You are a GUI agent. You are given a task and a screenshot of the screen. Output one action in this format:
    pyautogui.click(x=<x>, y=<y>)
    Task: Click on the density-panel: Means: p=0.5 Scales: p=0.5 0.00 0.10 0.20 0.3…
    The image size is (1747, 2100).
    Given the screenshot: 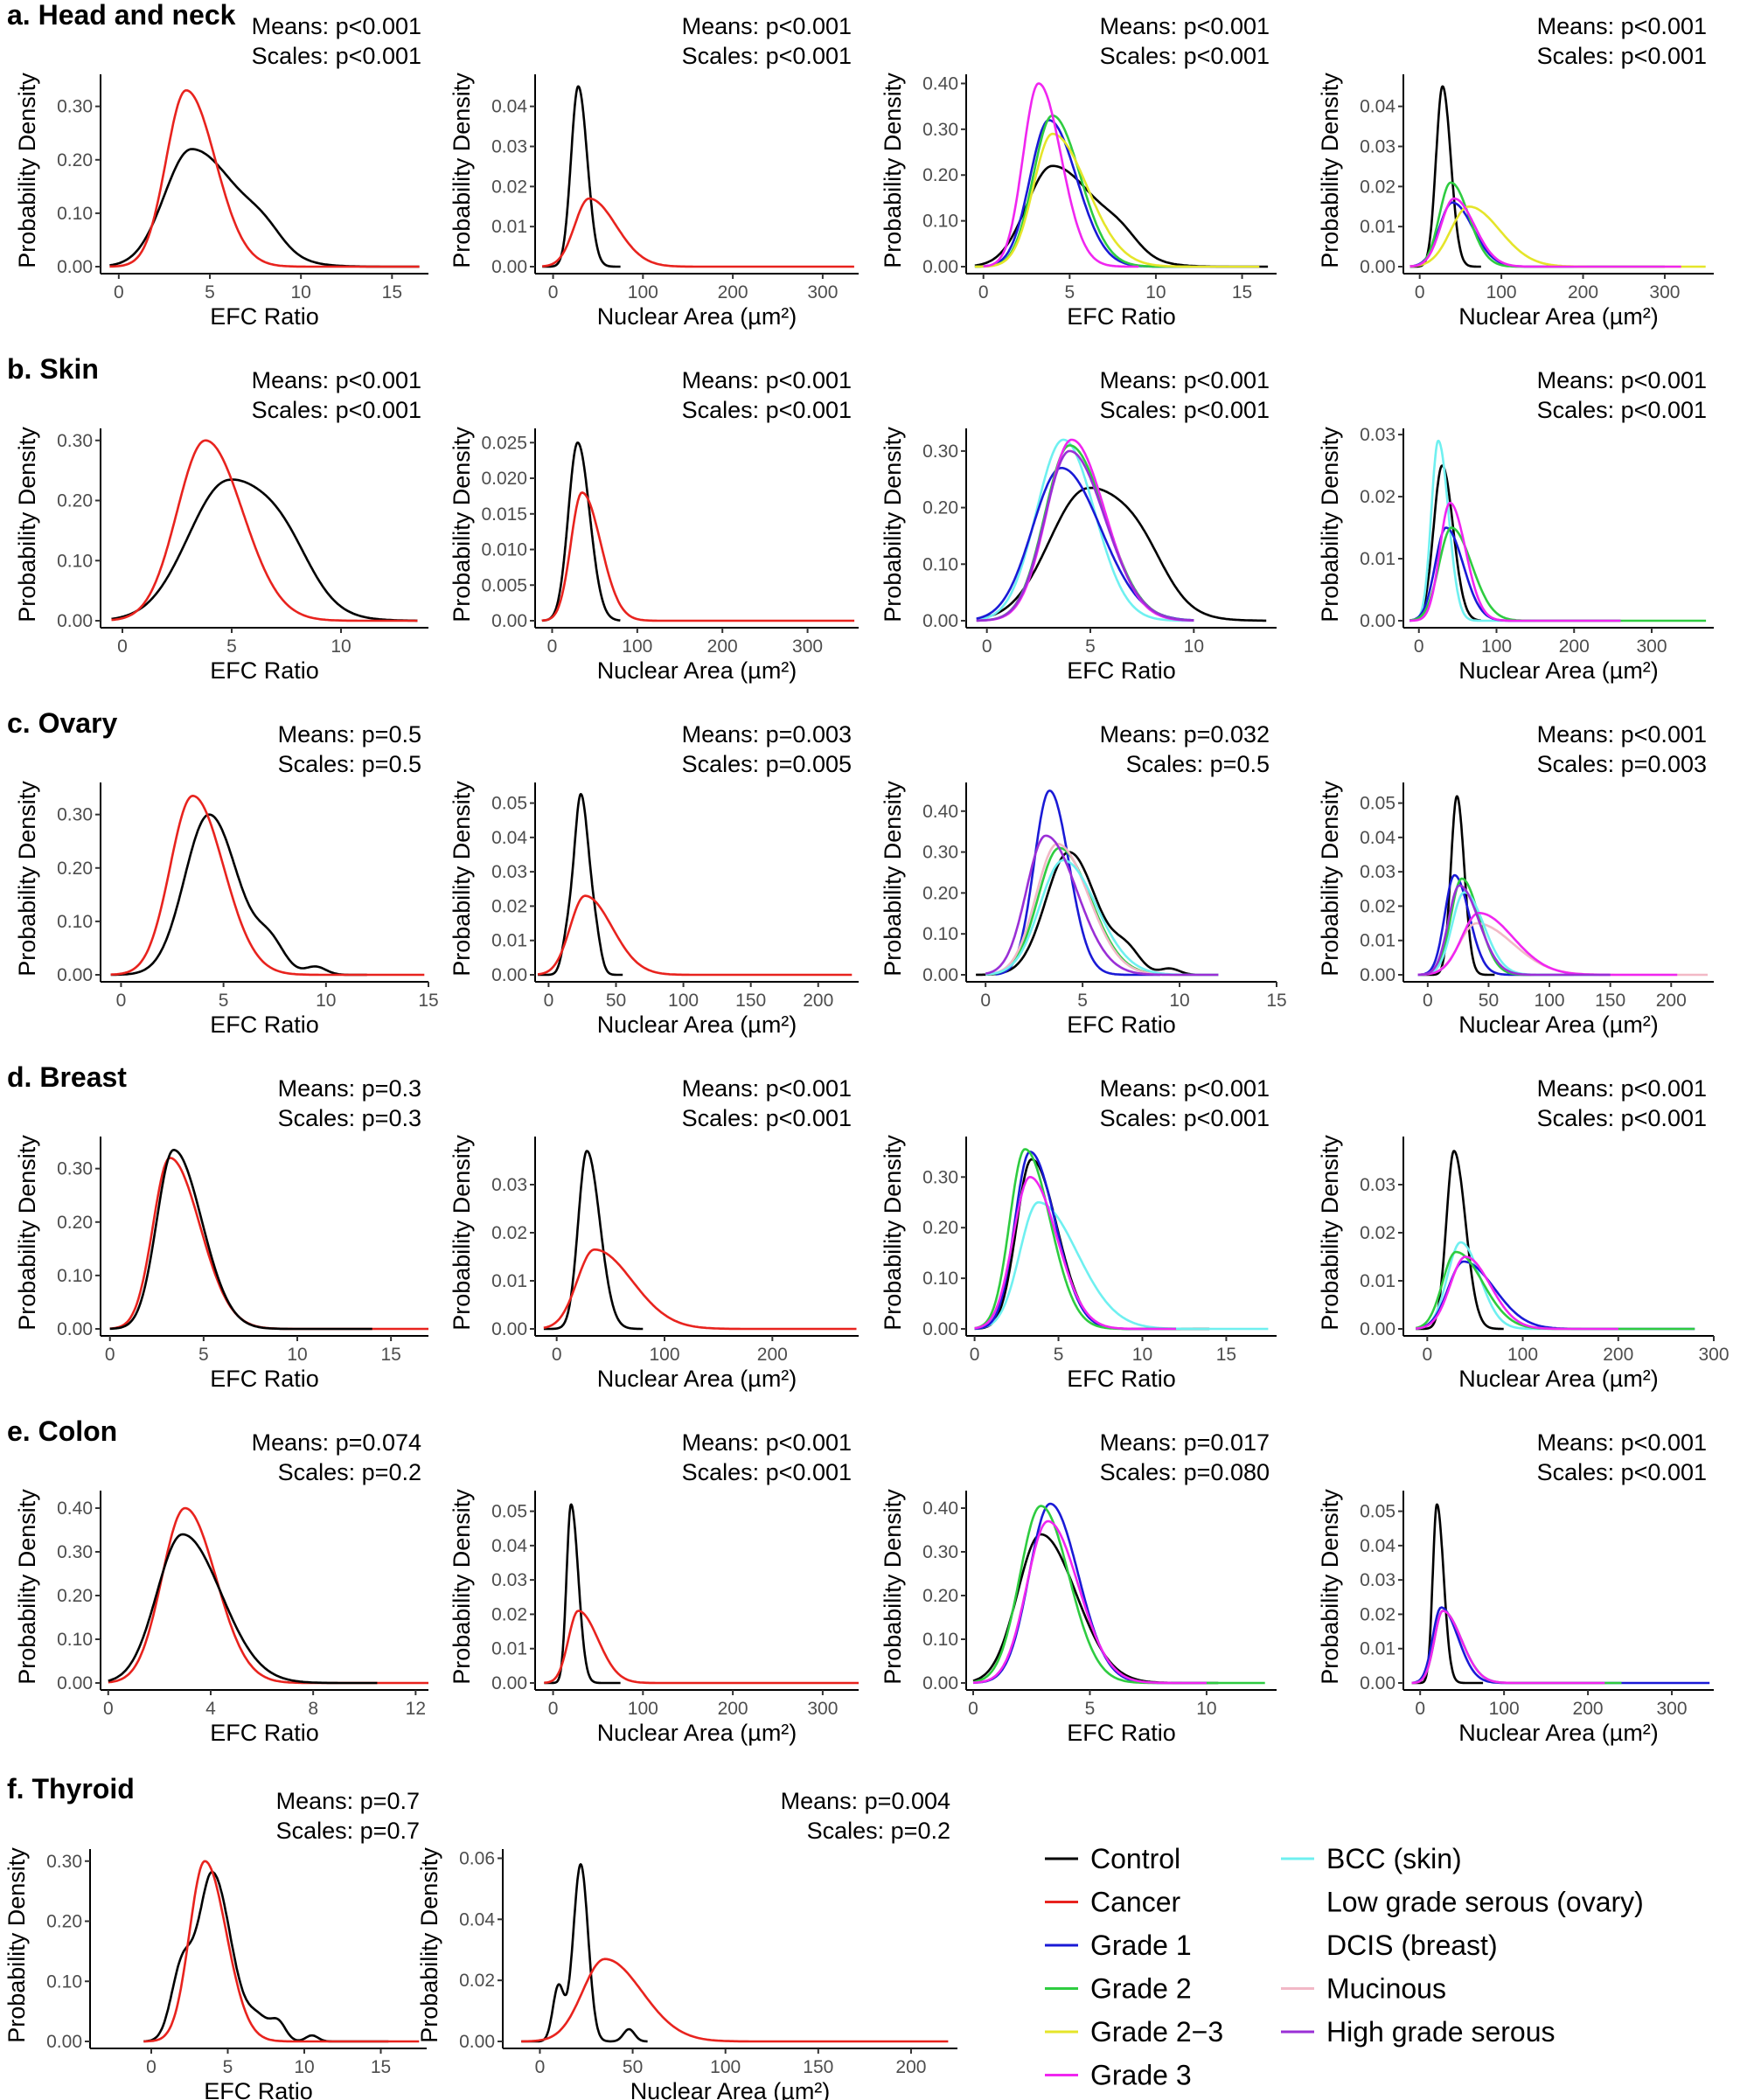 What is the action you would take?
    pyautogui.click(x=227, y=880)
    